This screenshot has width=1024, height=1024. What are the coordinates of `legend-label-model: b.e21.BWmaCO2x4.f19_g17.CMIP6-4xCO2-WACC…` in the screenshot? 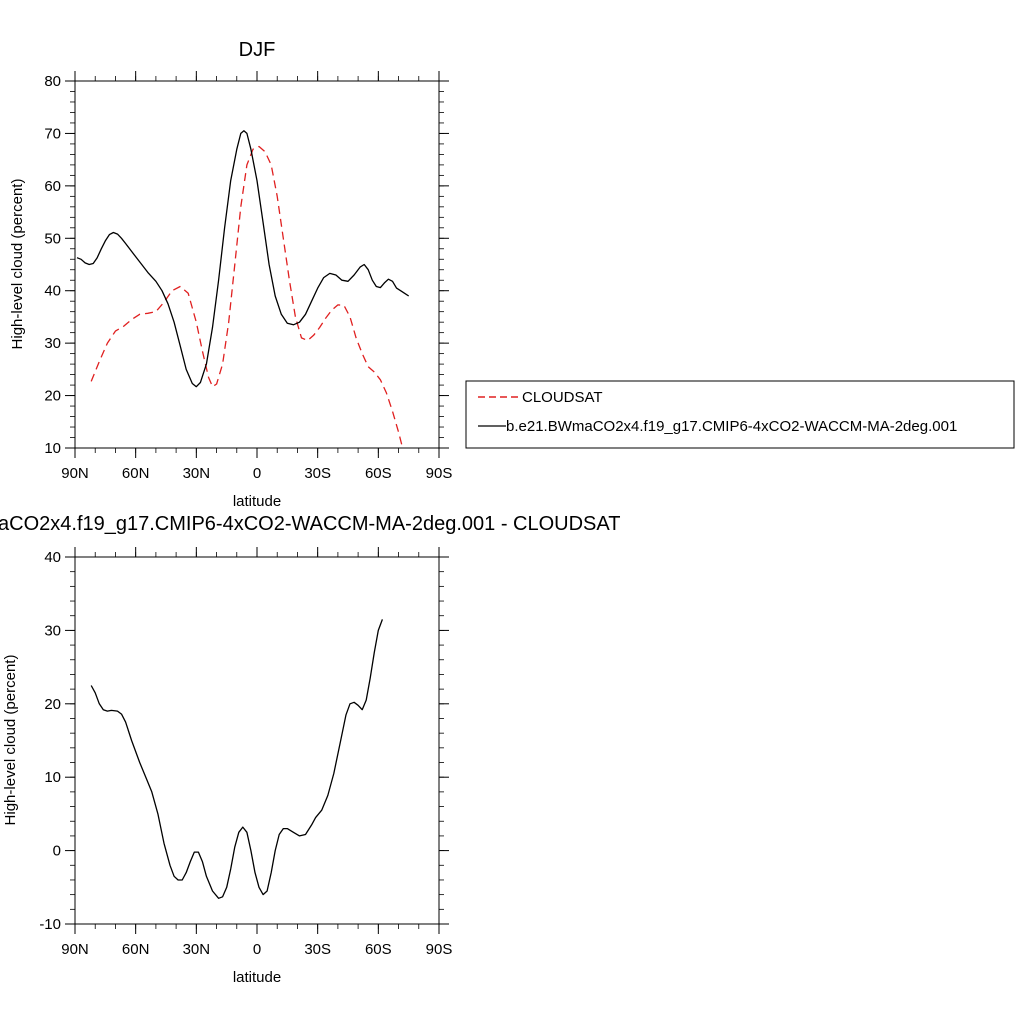 It's located at (731, 426).